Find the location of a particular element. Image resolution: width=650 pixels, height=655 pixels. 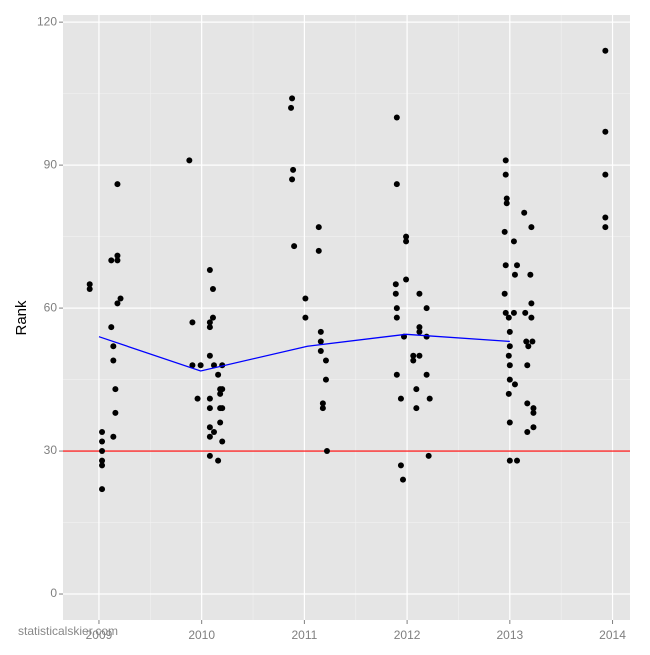

y-tick-label: 30 is located at coordinates (51, 450).